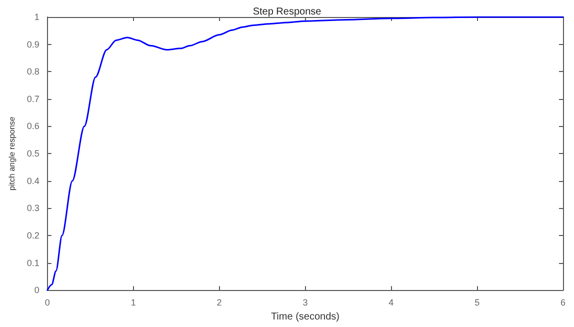 Image resolution: width=574 pixels, height=327 pixels. I want to click on y-tick-label: 0.3, so click(33, 208).